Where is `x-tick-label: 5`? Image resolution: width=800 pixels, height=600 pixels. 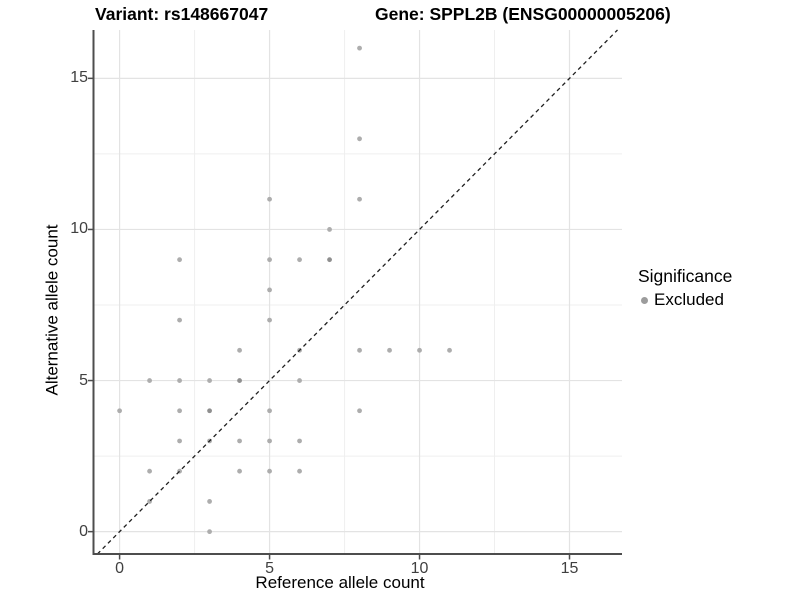
x-tick-label: 5 is located at coordinates (270, 568).